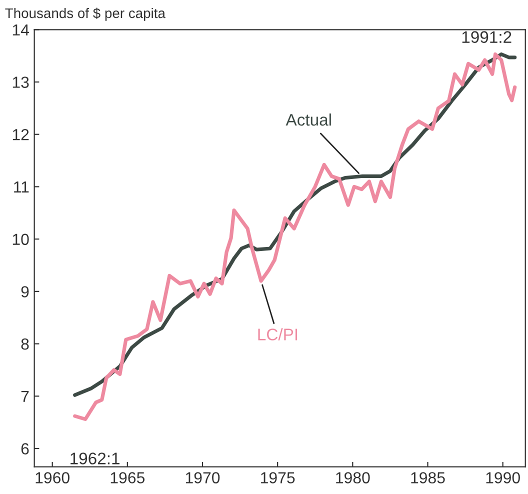 The width and height of the screenshot is (528, 494). What do you see at coordinates (203, 478) in the screenshot?
I see `x-tick-label: 1970` at bounding box center [203, 478].